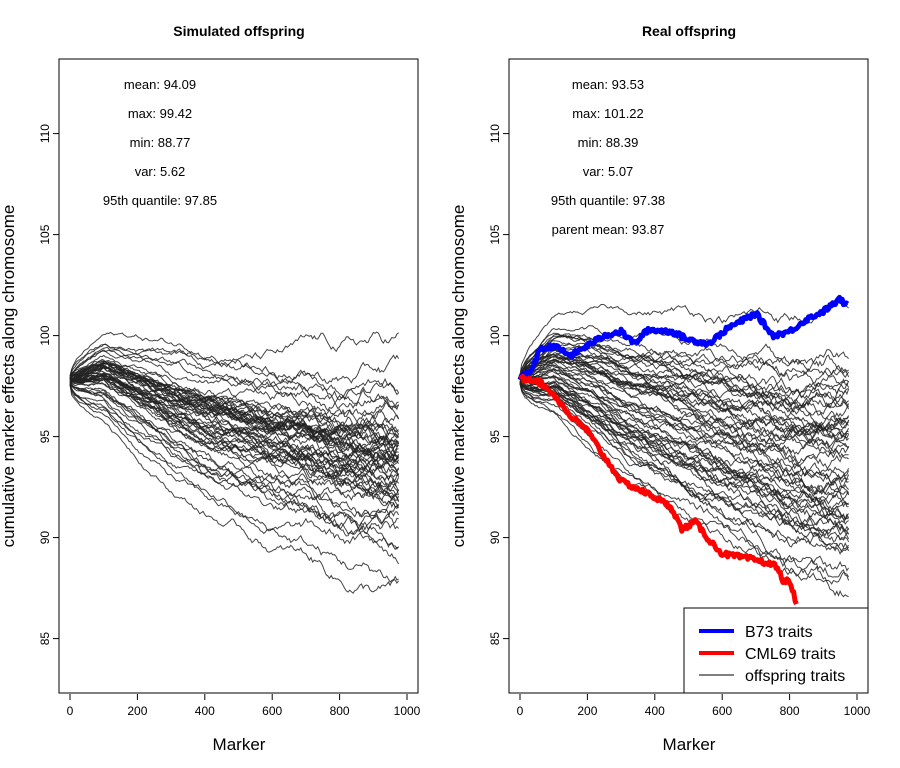 The image size is (900, 768). I want to click on stat-line: mean: 94.09, so click(160, 84).